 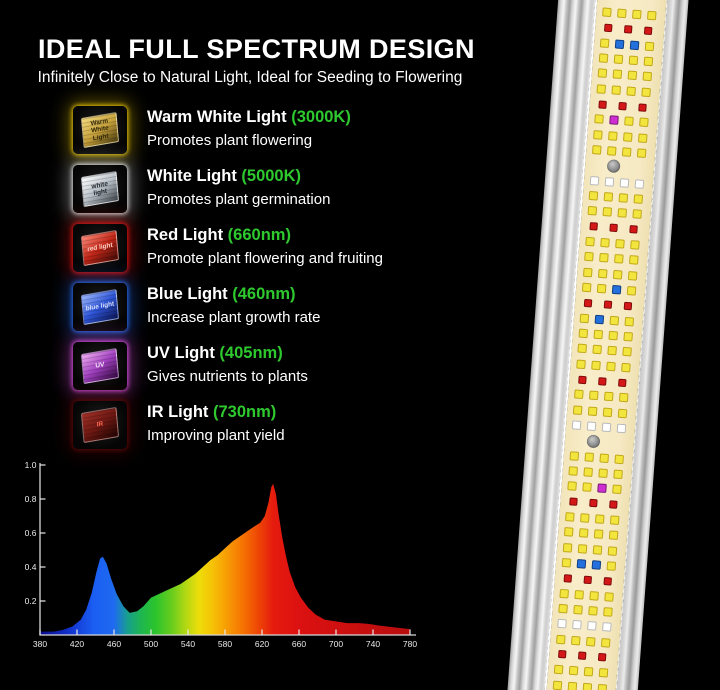 I want to click on y-tick-label: 0.2, so click(x=31, y=601).